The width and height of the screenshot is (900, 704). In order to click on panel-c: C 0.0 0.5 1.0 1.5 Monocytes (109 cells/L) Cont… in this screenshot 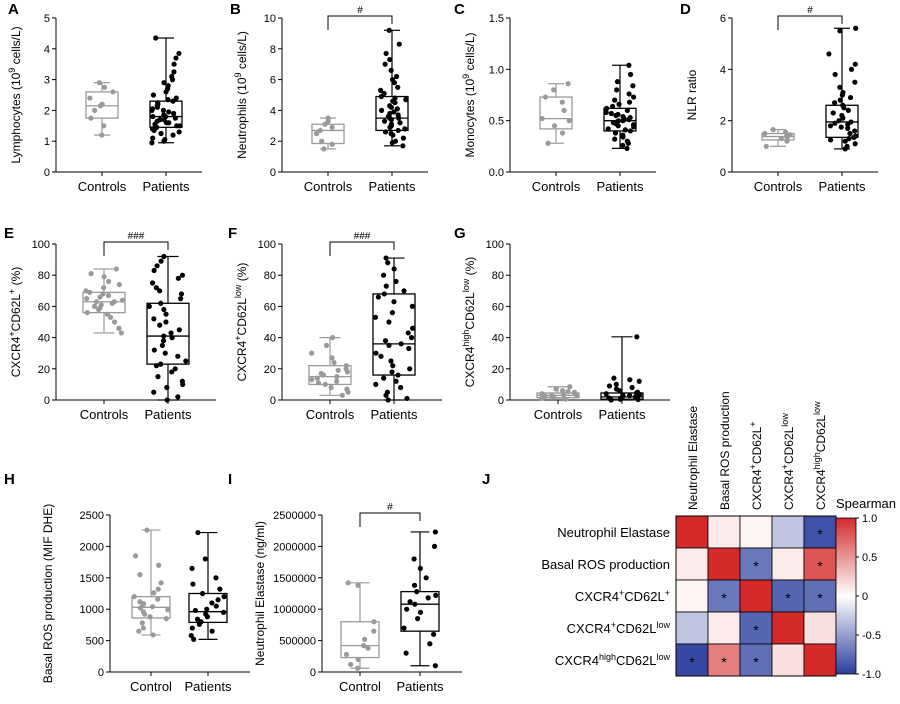, I will do `click(555, 97)`.